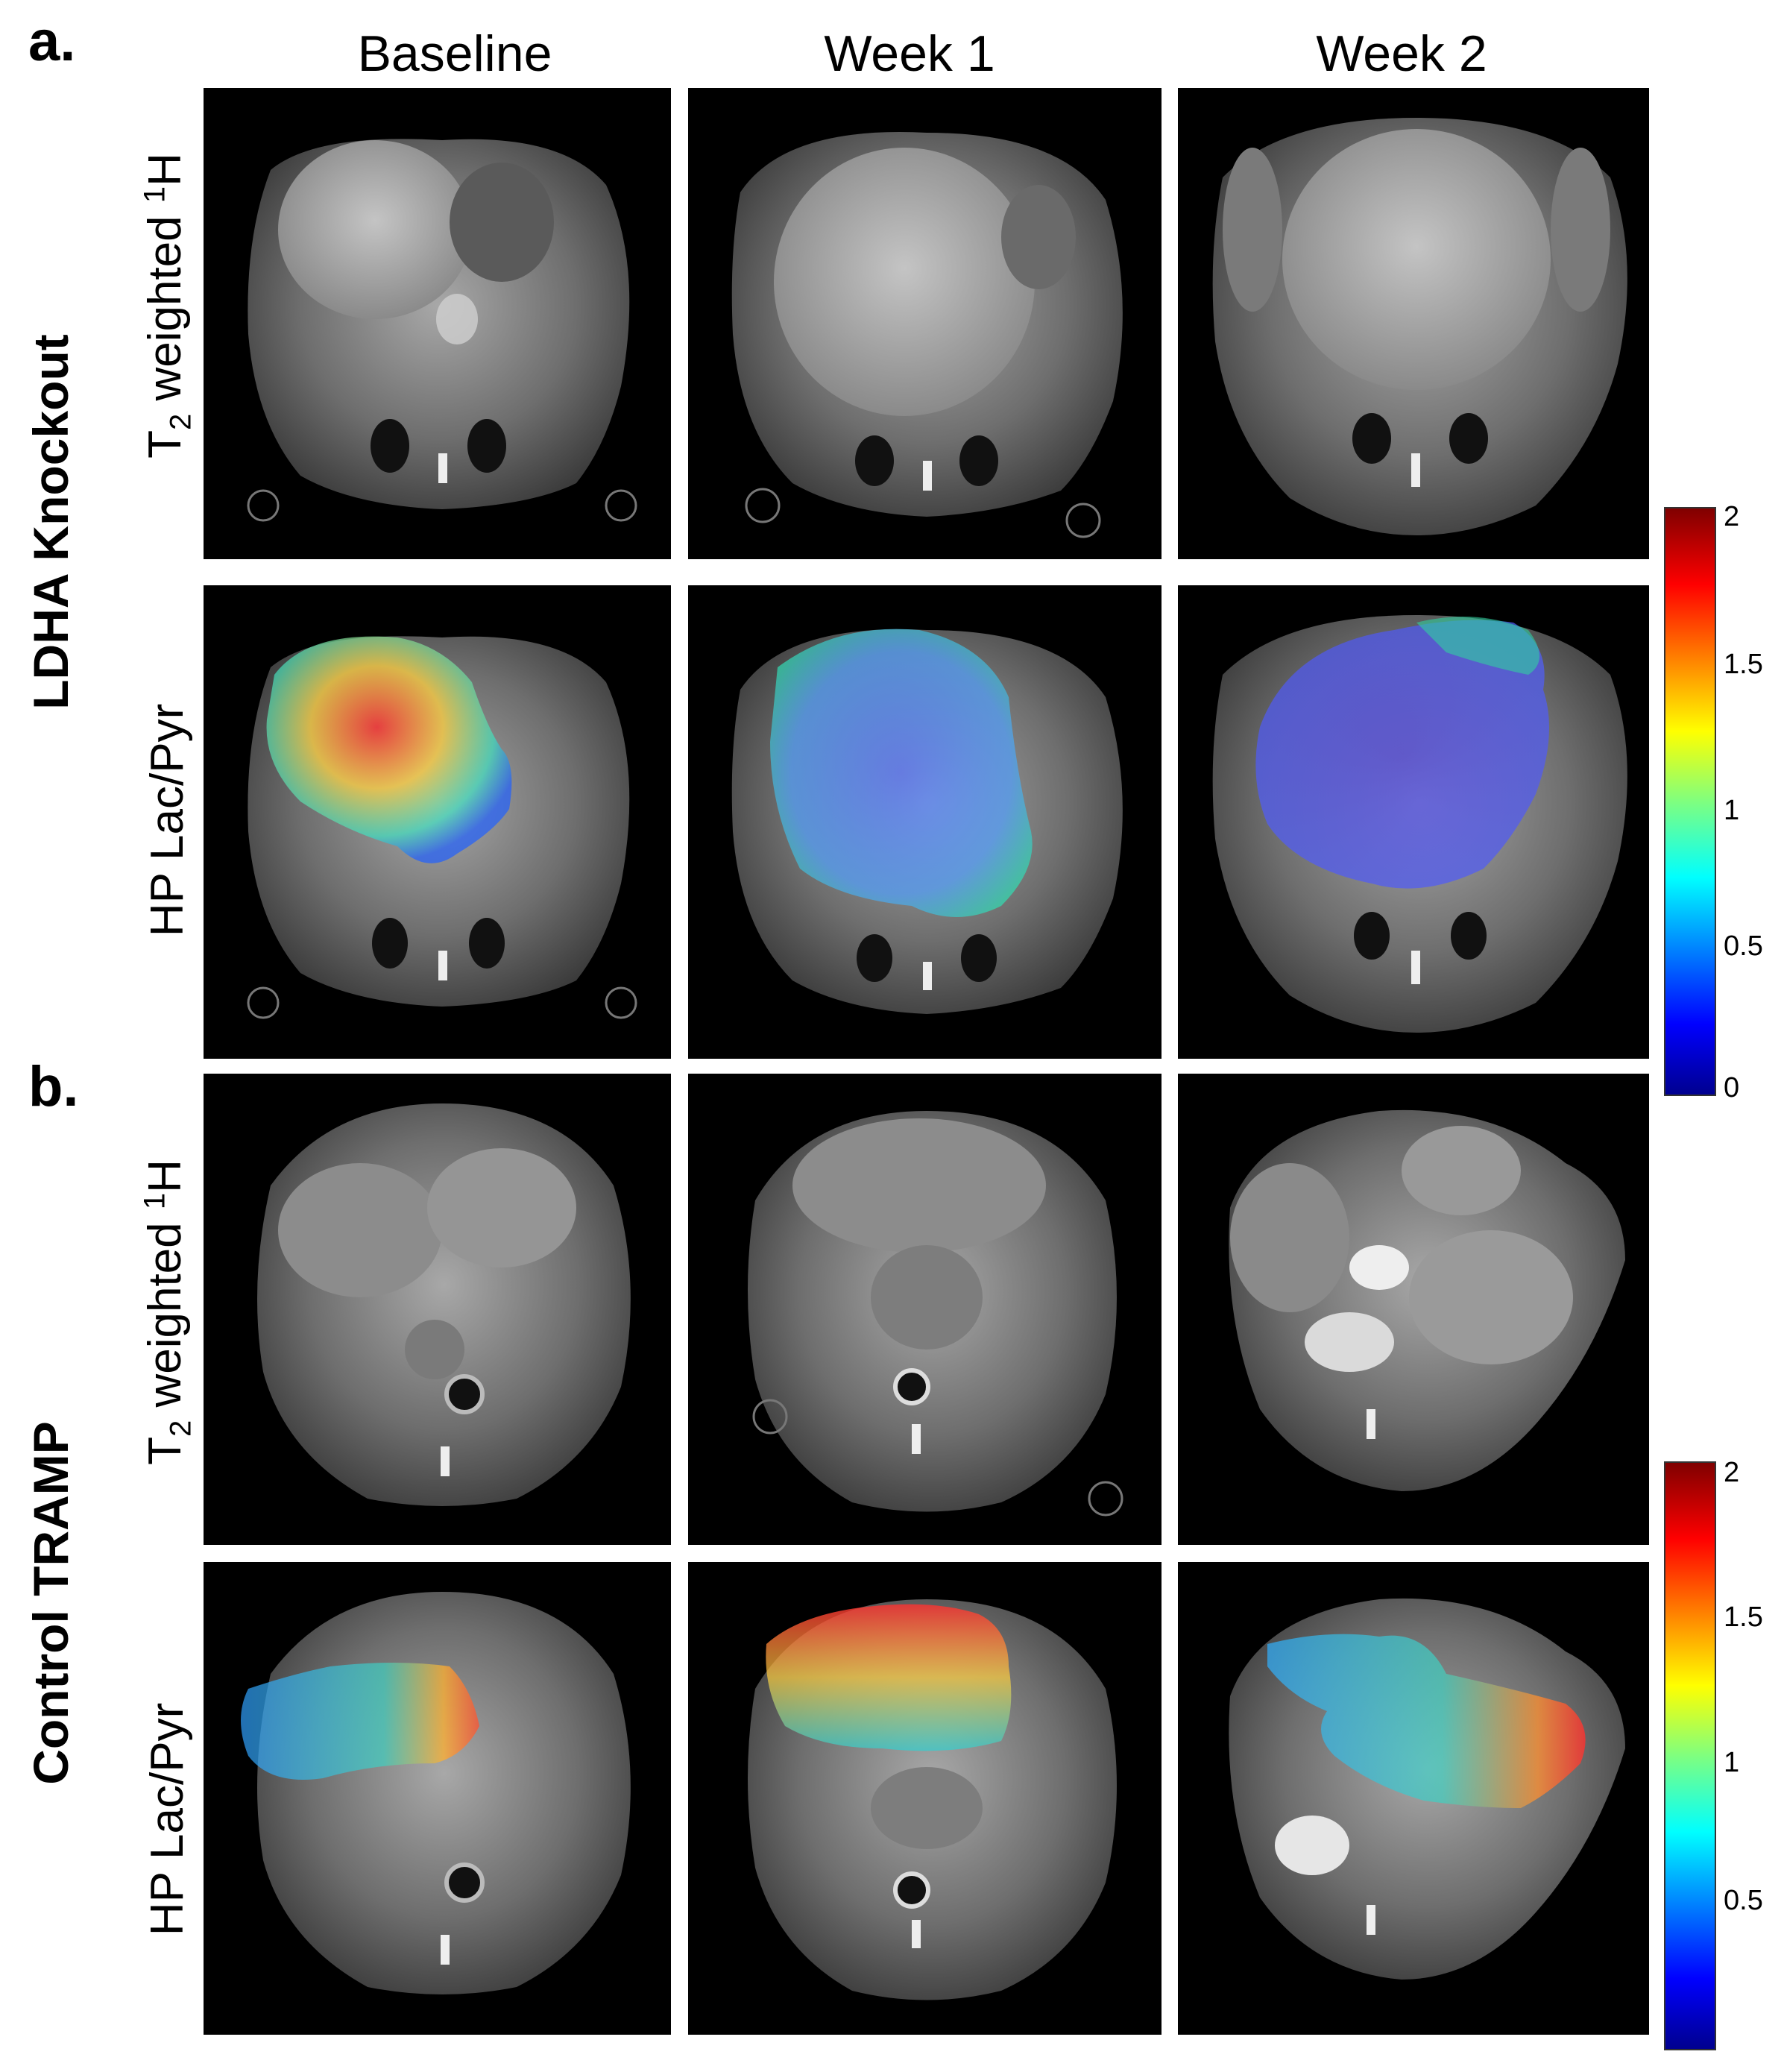  Describe the element at coordinates (1732, 811) in the screenshot. I see `colorbar-a-tick-1: 1` at that location.